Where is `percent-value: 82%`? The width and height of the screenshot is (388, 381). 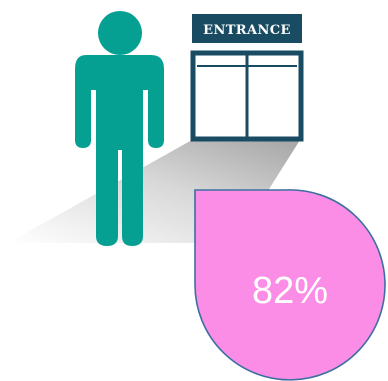 percent-value: 82% is located at coordinates (290, 291).